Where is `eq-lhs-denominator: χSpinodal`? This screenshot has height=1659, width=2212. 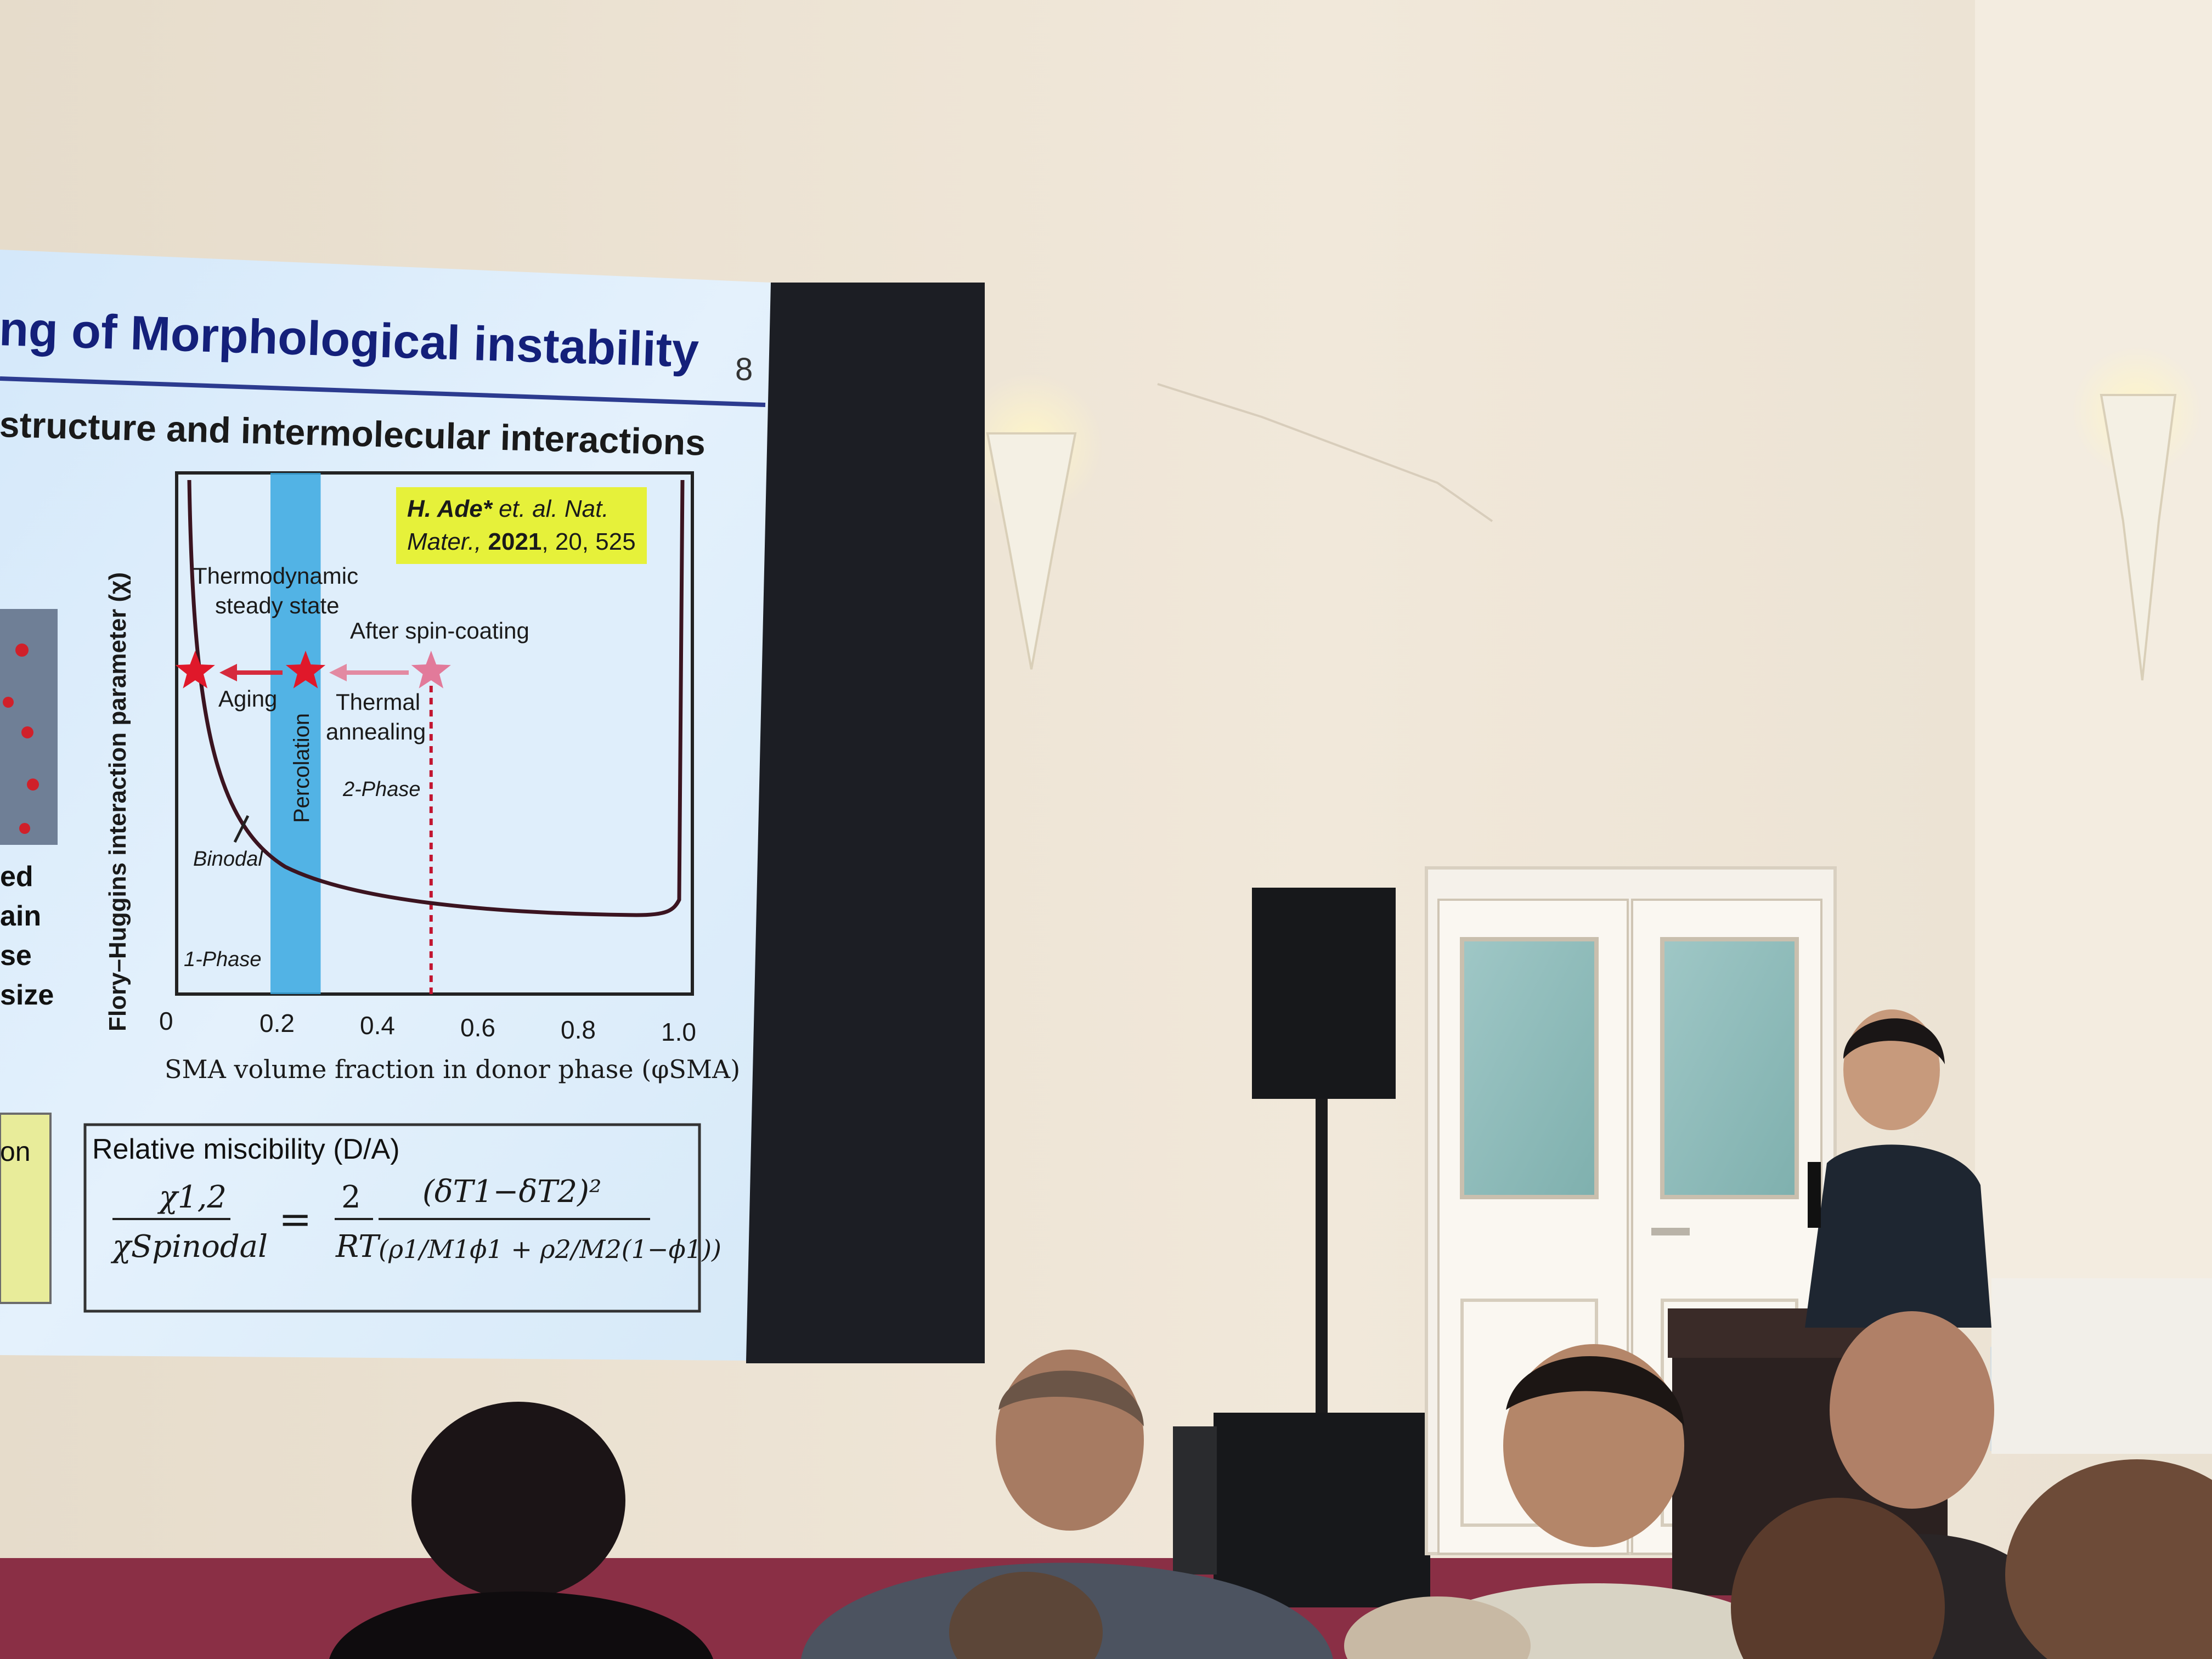 eq-lhs-denominator: χSpinodal is located at coordinates (190, 1247).